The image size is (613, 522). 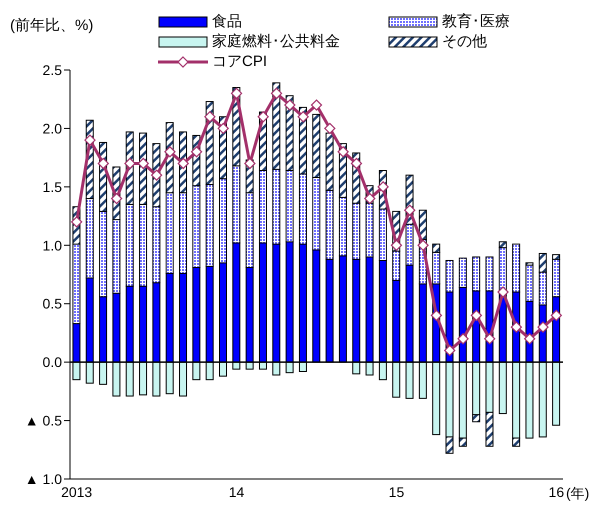 I want to click on y-tick-label: 1.0, so click(x=52, y=245).